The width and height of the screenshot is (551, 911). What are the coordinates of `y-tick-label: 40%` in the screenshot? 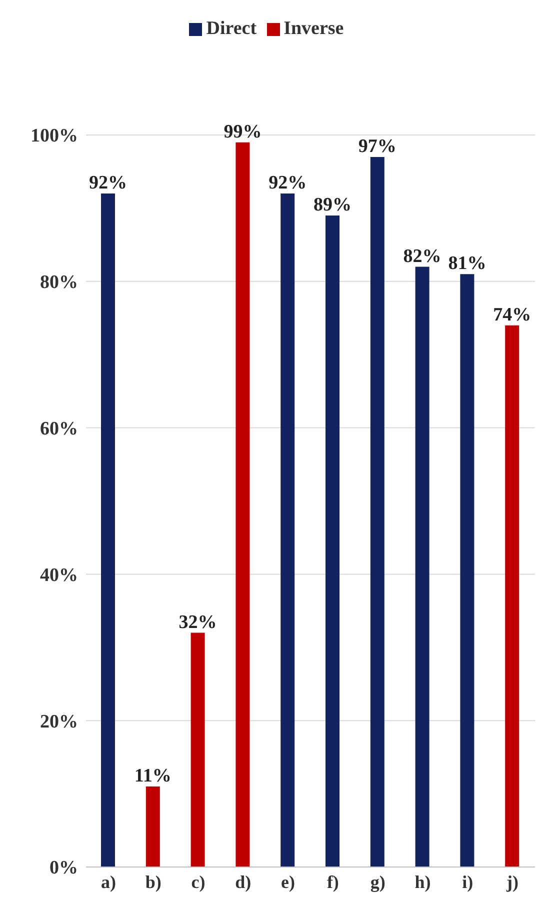 It's located at (59, 575).